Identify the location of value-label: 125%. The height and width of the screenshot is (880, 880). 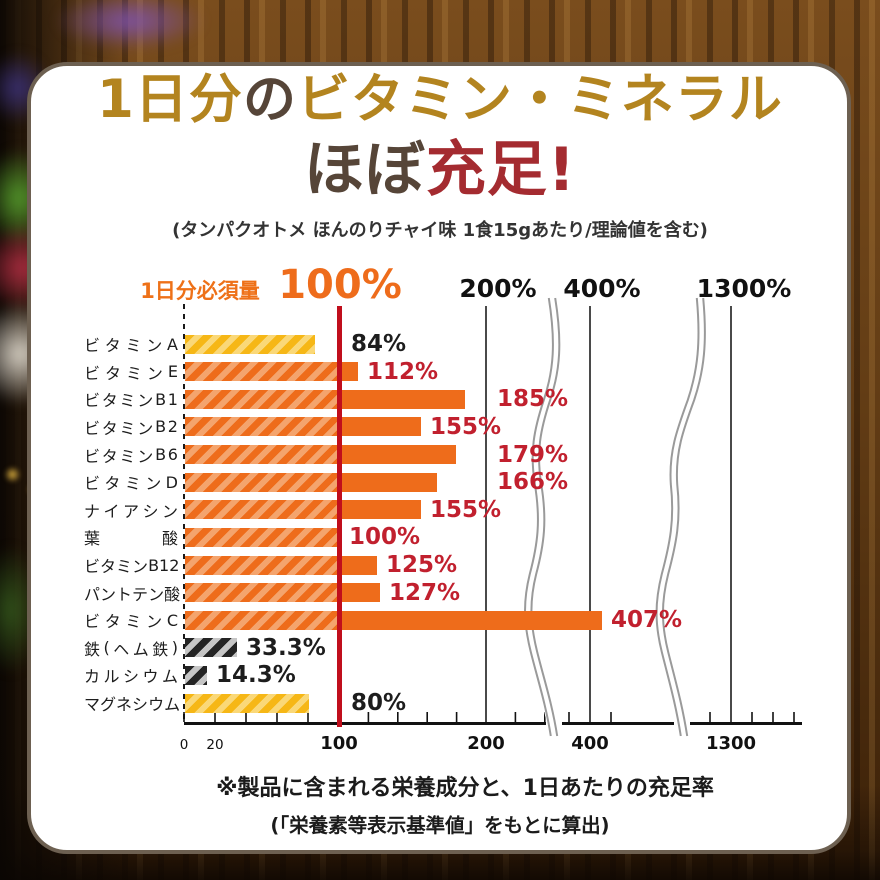
(422, 565).